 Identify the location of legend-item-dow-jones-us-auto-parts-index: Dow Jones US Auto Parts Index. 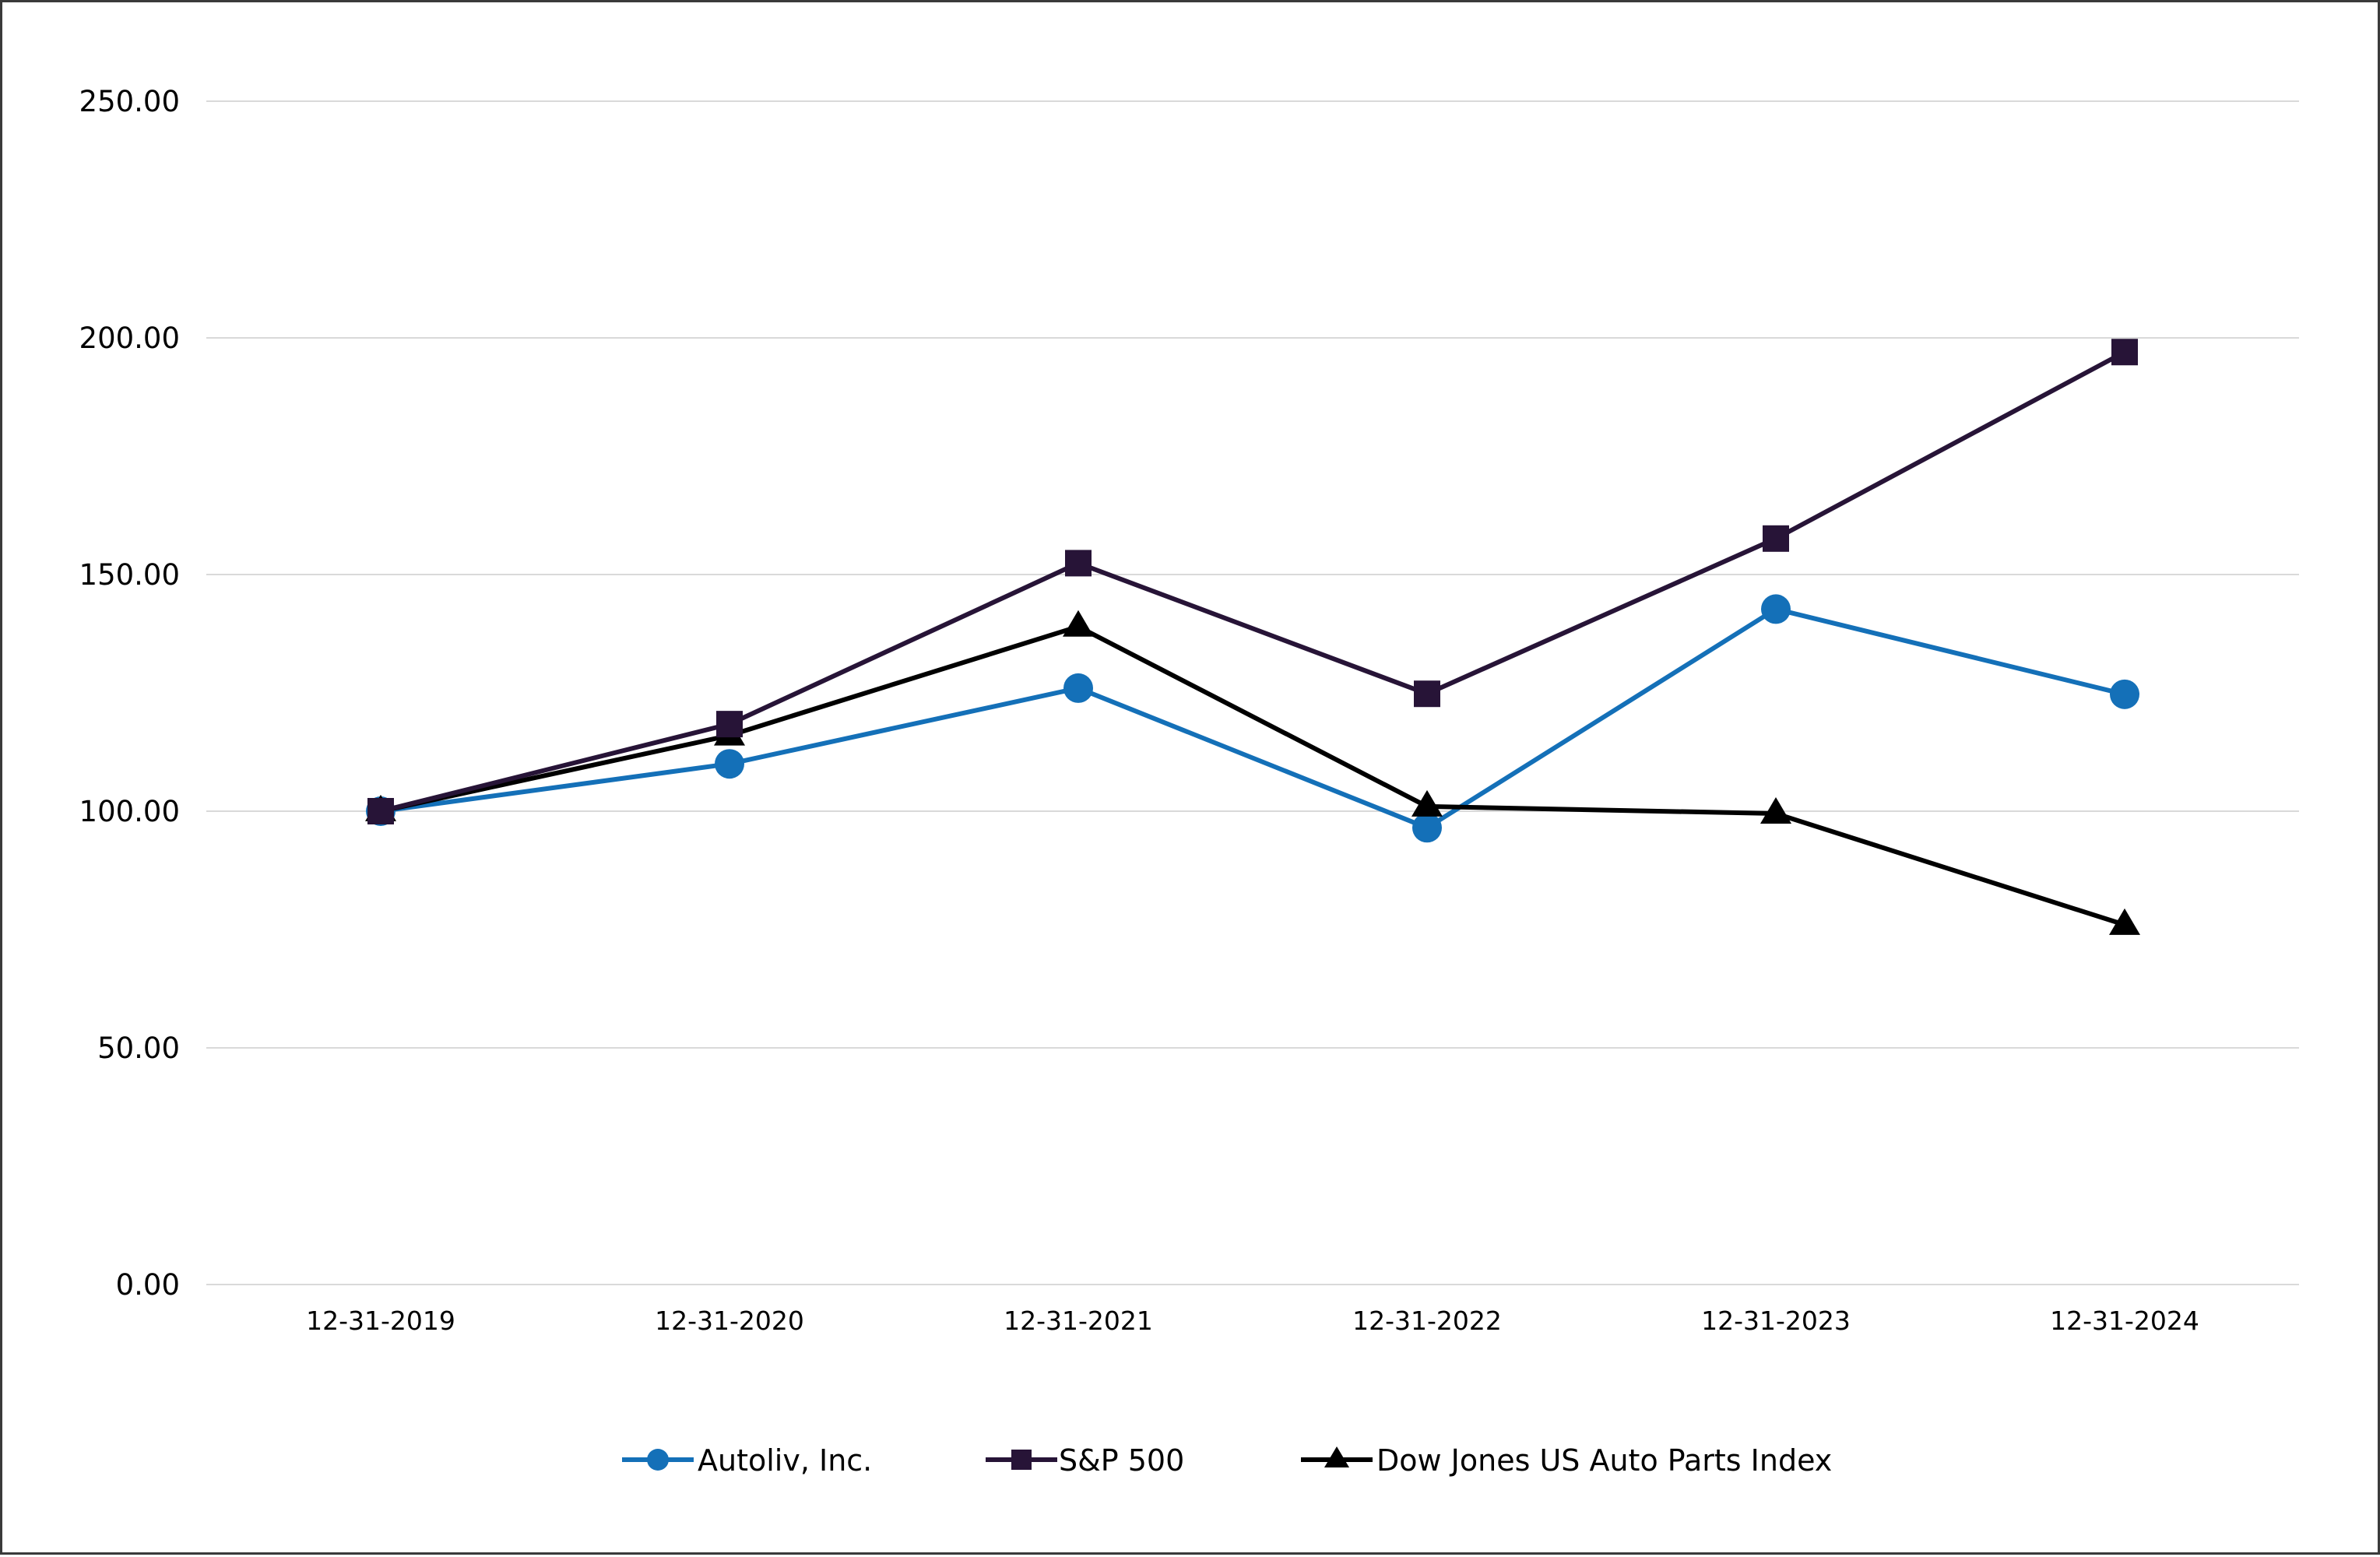
(1566, 1460).